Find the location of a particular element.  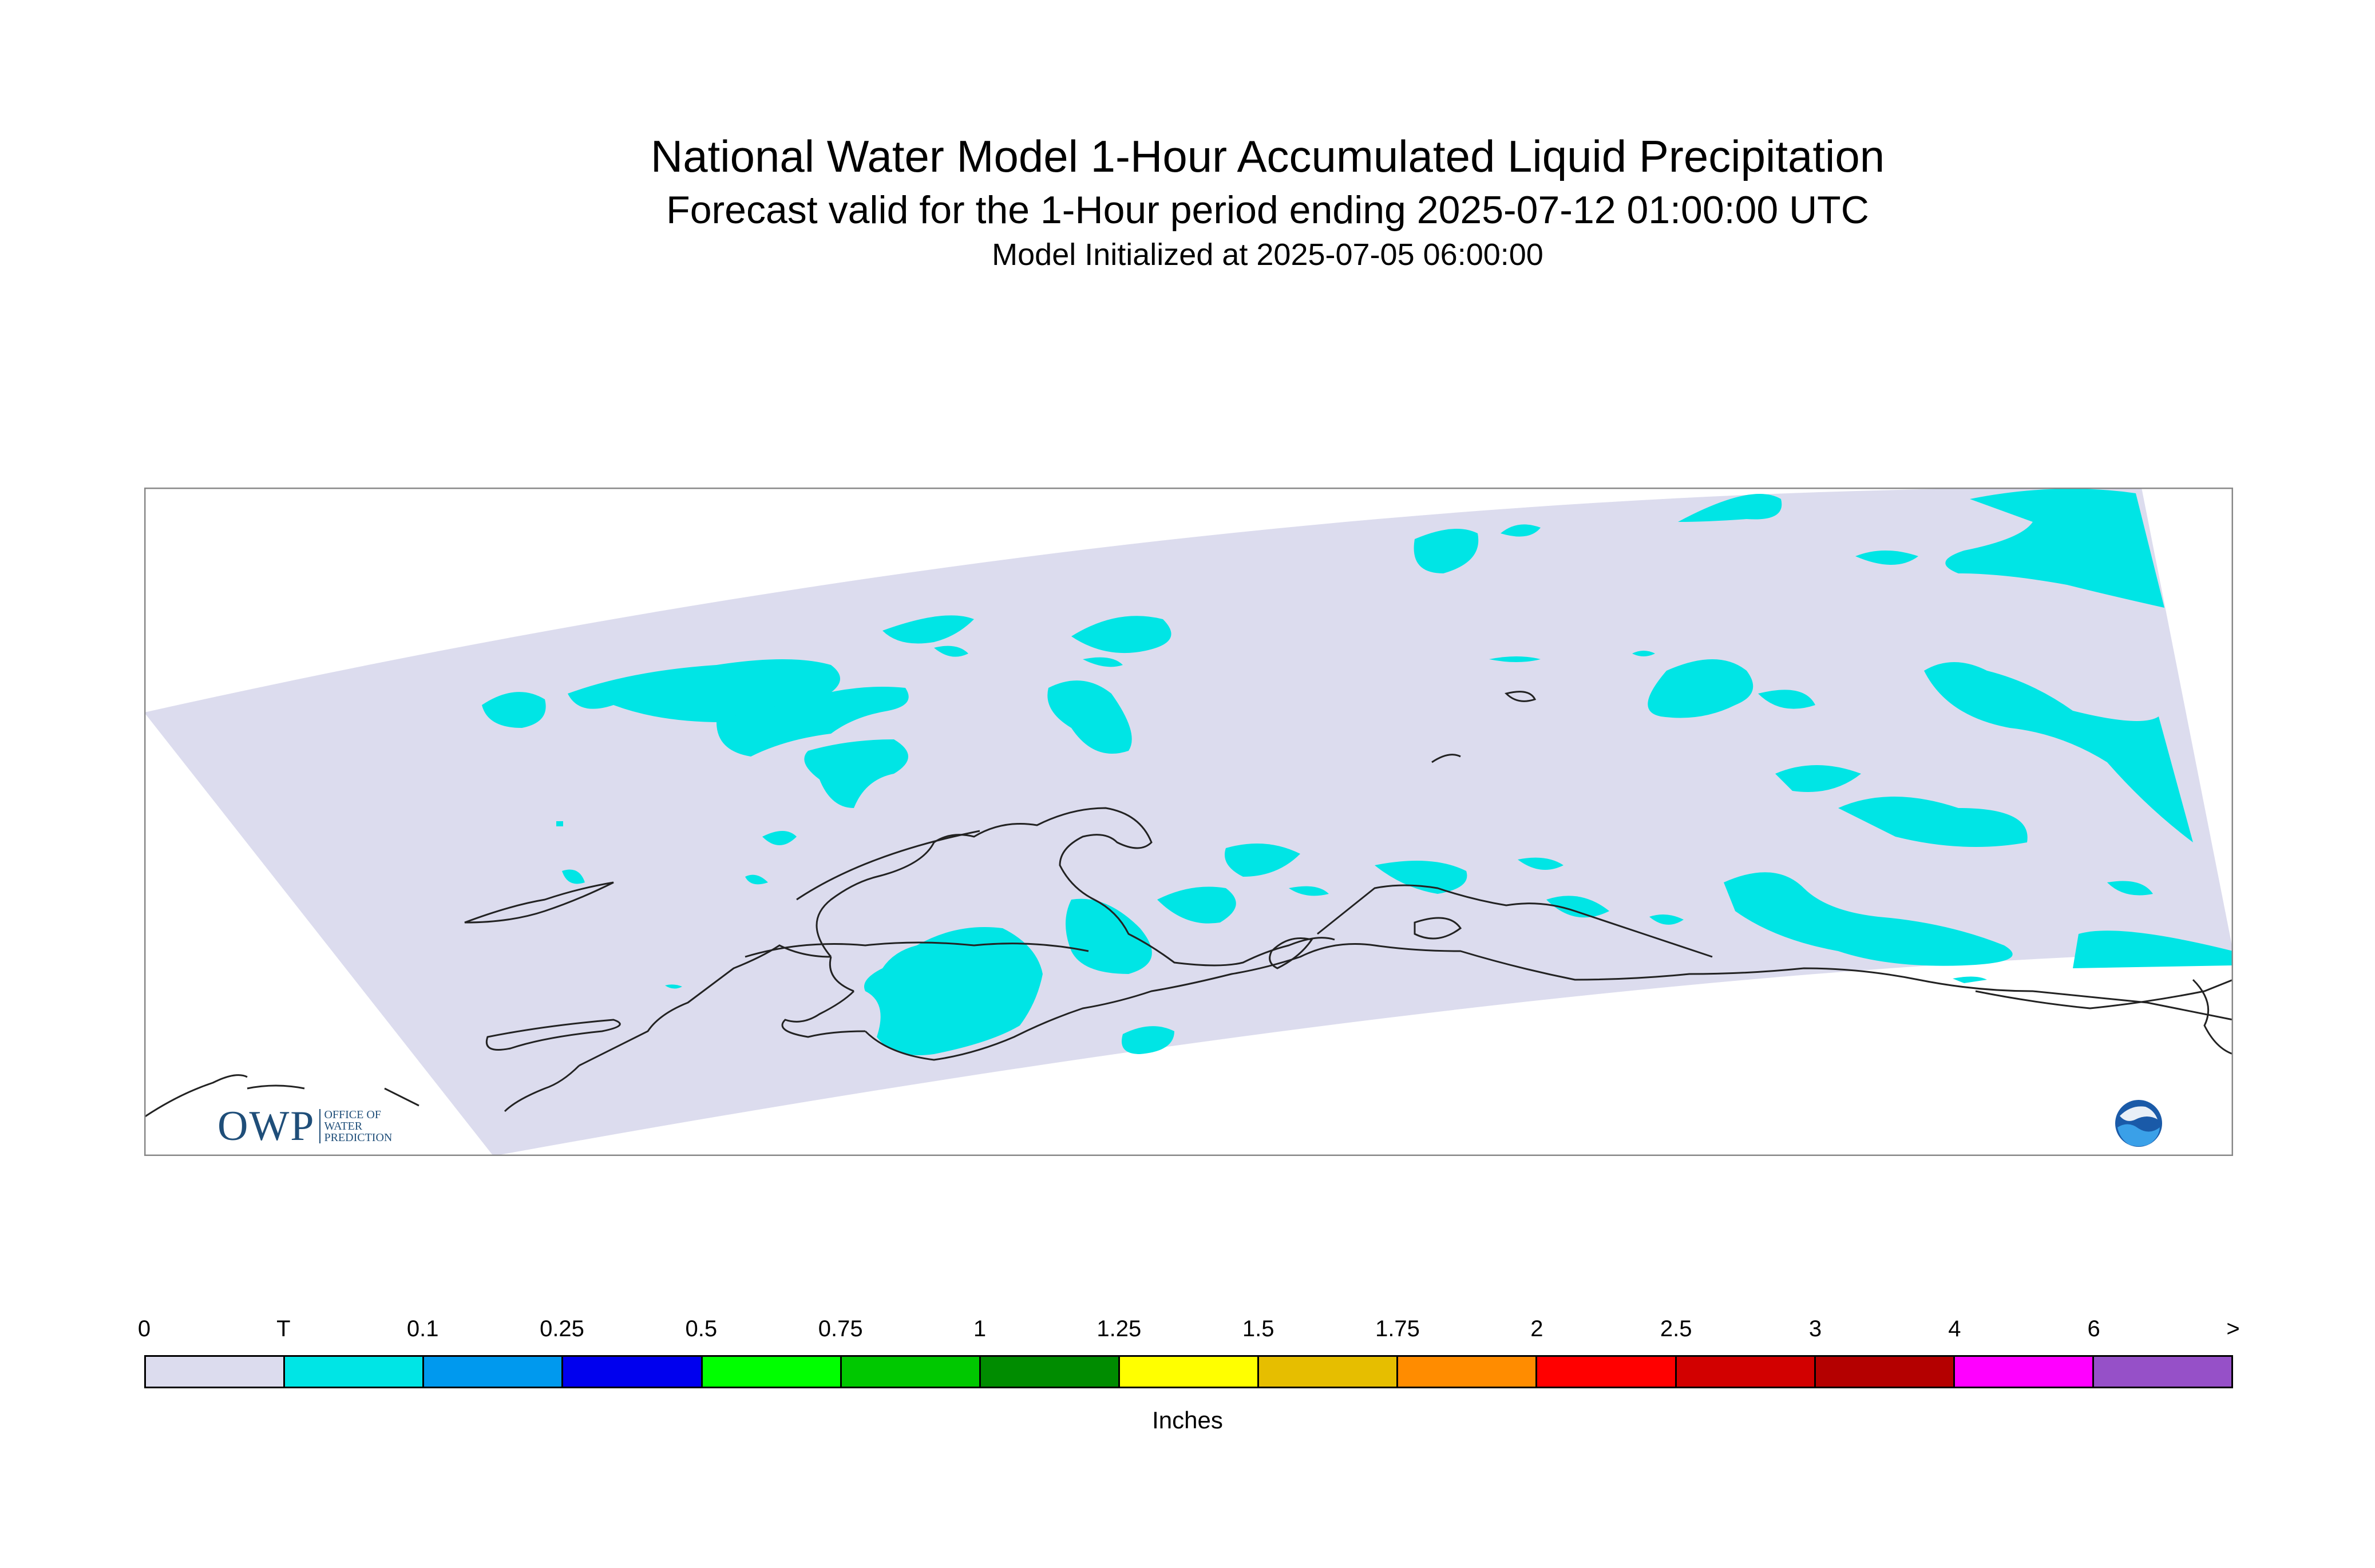

coastline-mainland is located at coordinates (1075, 887).